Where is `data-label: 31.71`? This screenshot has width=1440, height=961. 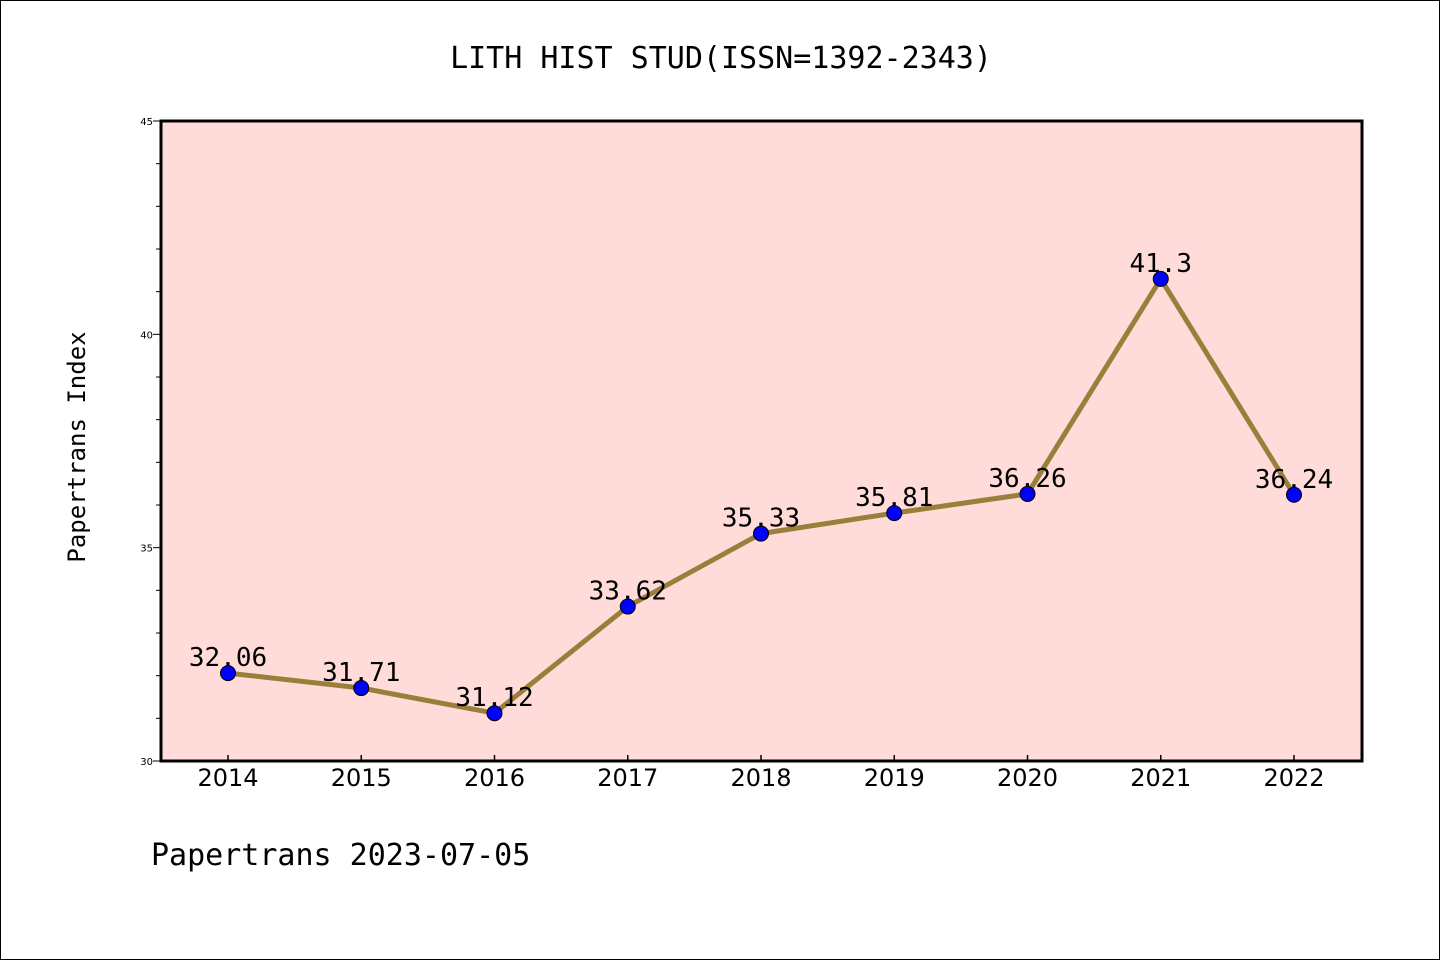
data-label: 31.71 is located at coordinates (361, 673).